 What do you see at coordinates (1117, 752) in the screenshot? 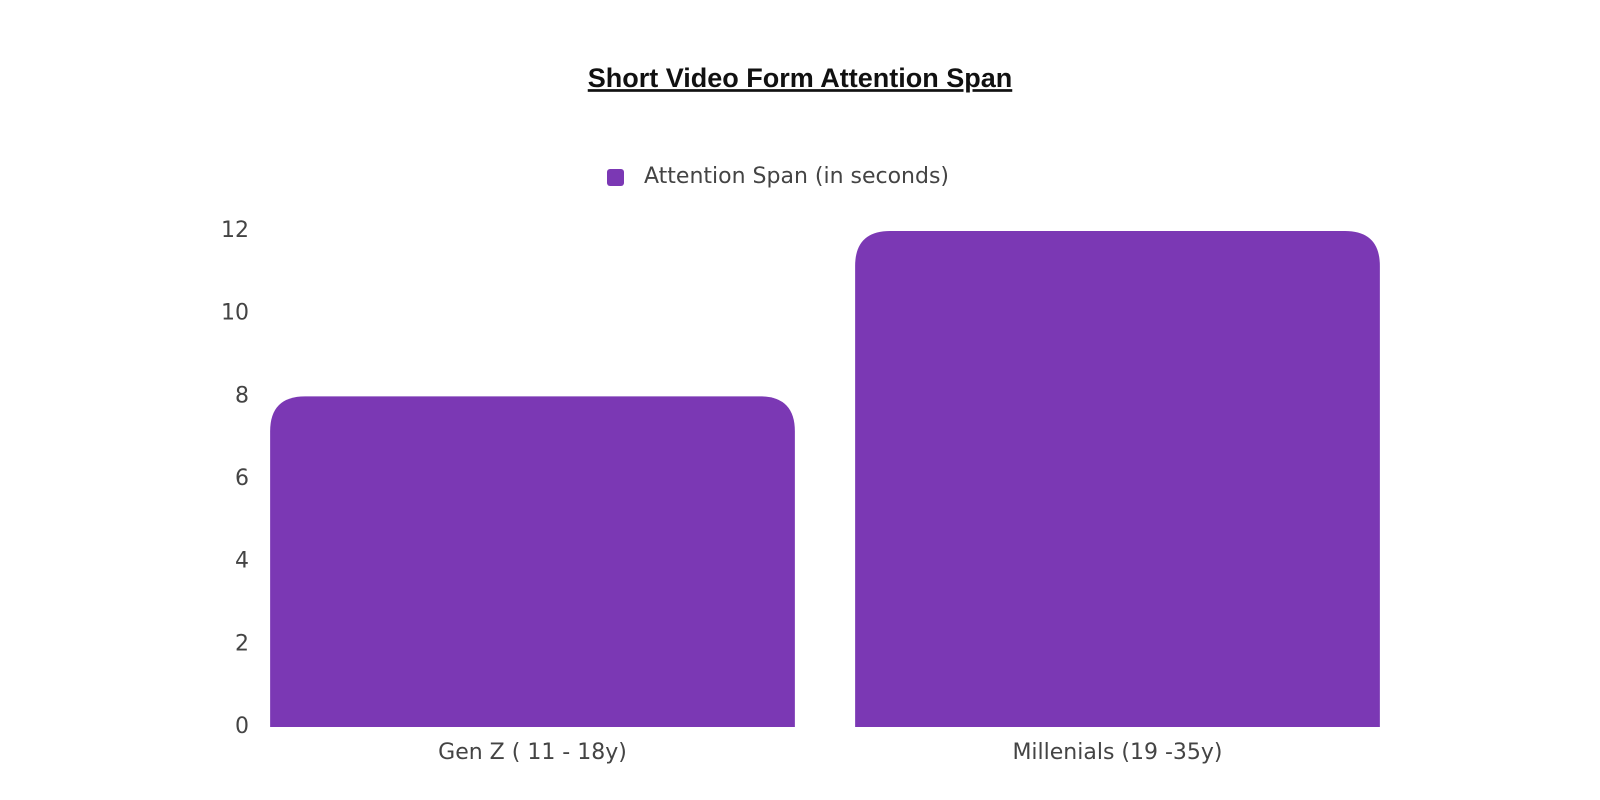
I see `x-tick-label: Millenials (19 -35y)` at bounding box center [1117, 752].